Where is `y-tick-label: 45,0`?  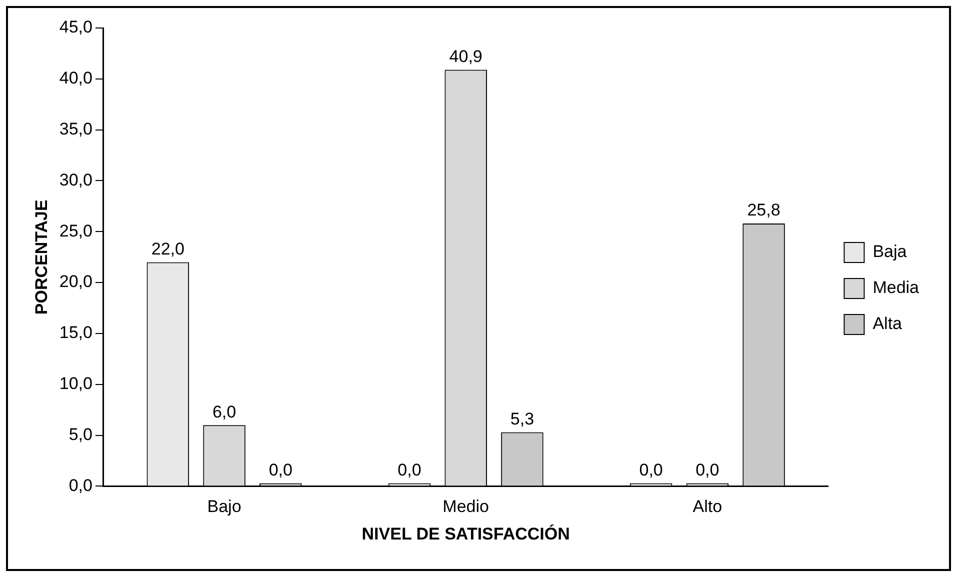 y-tick-label: 45,0 is located at coordinates (75, 27).